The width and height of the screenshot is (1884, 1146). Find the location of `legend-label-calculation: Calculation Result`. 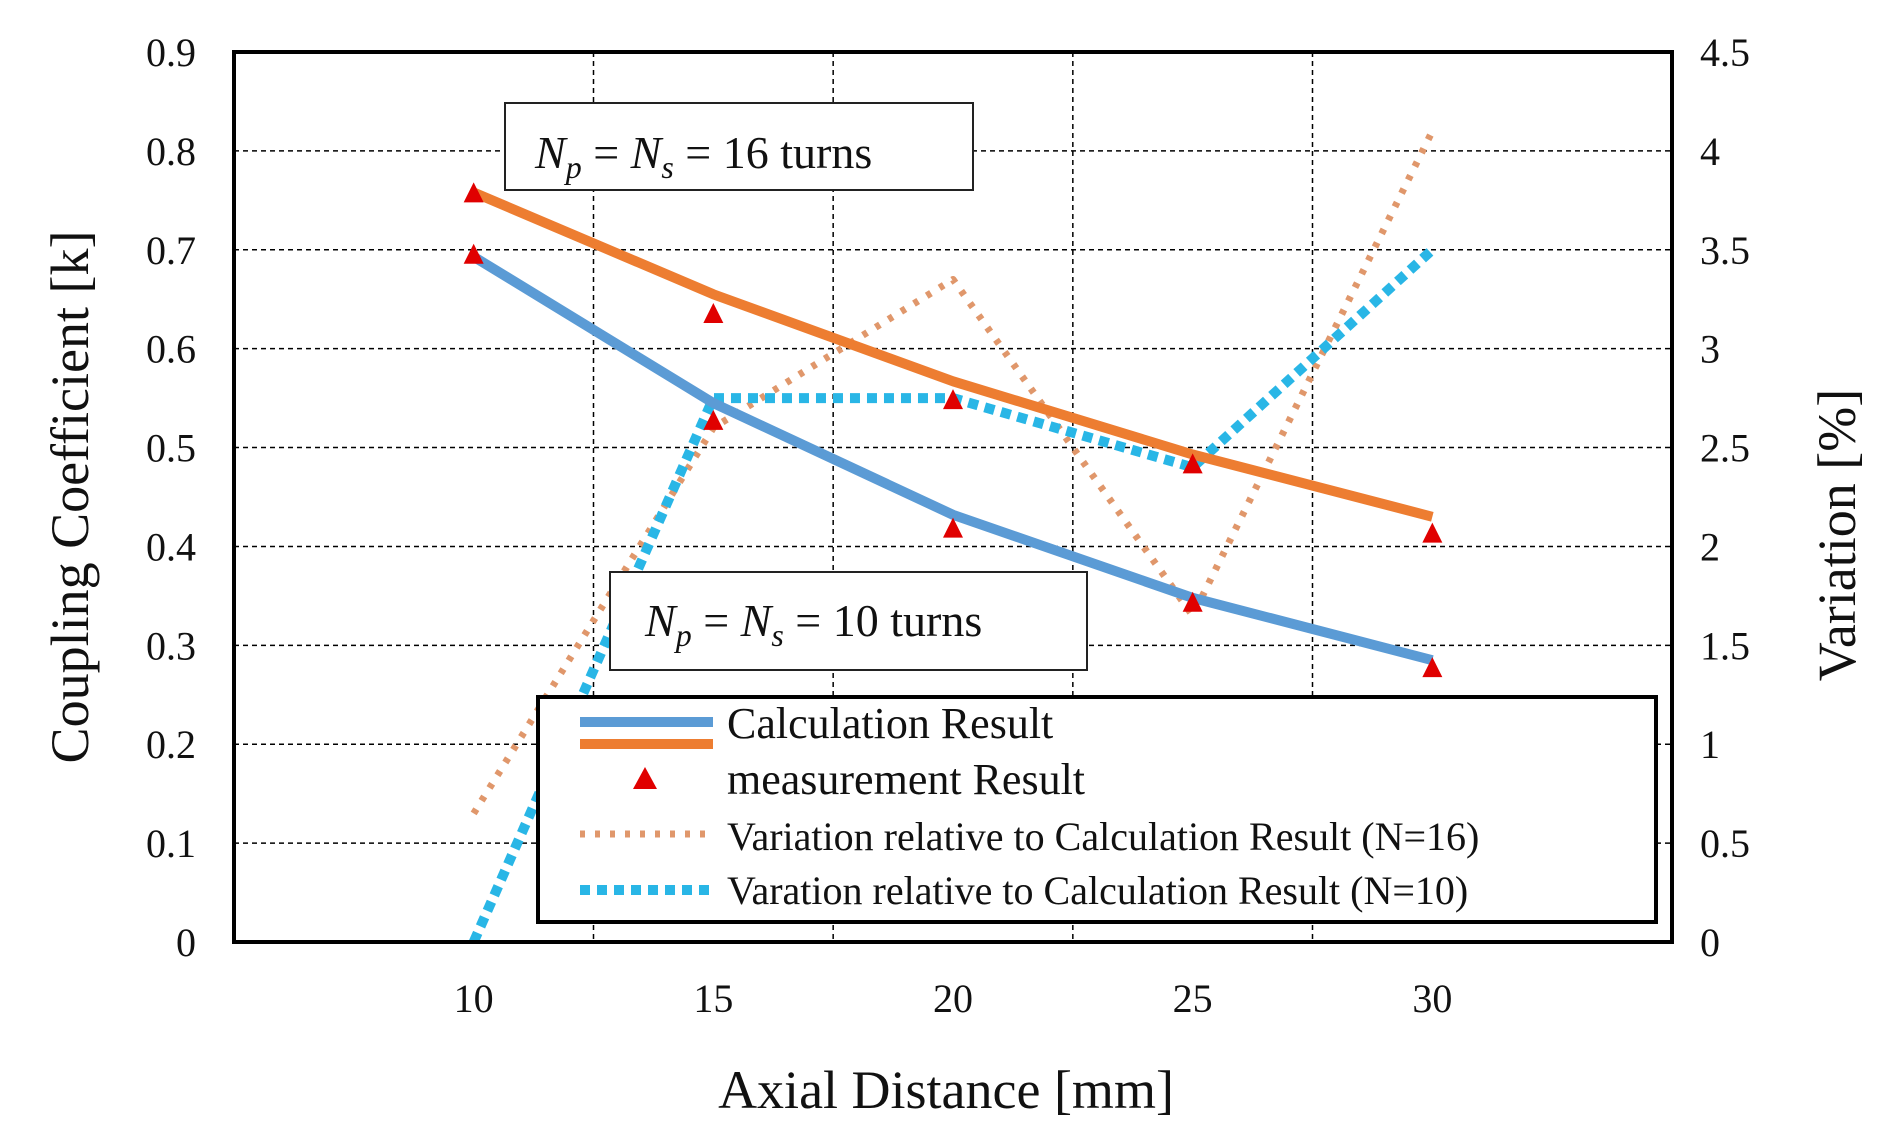

legend-label-calculation: Calculation Result is located at coordinates (890, 723).